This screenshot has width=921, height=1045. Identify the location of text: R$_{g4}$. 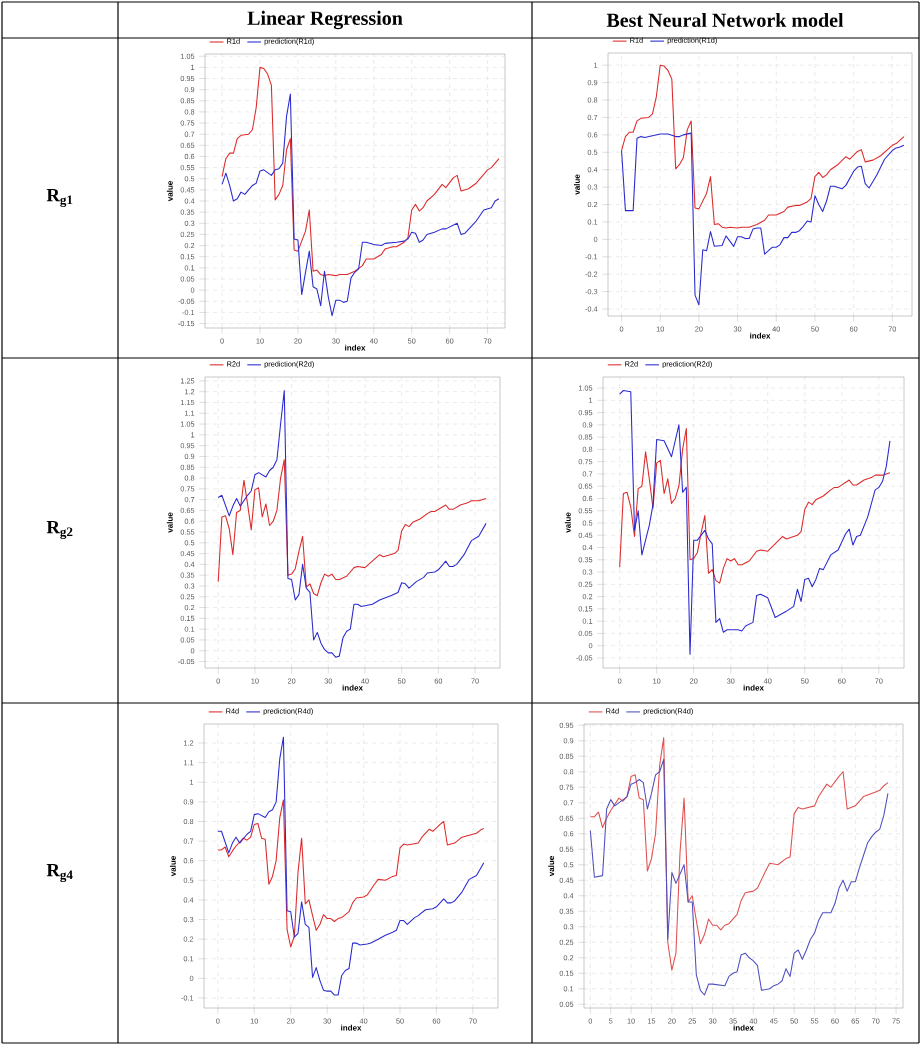
(59, 873).